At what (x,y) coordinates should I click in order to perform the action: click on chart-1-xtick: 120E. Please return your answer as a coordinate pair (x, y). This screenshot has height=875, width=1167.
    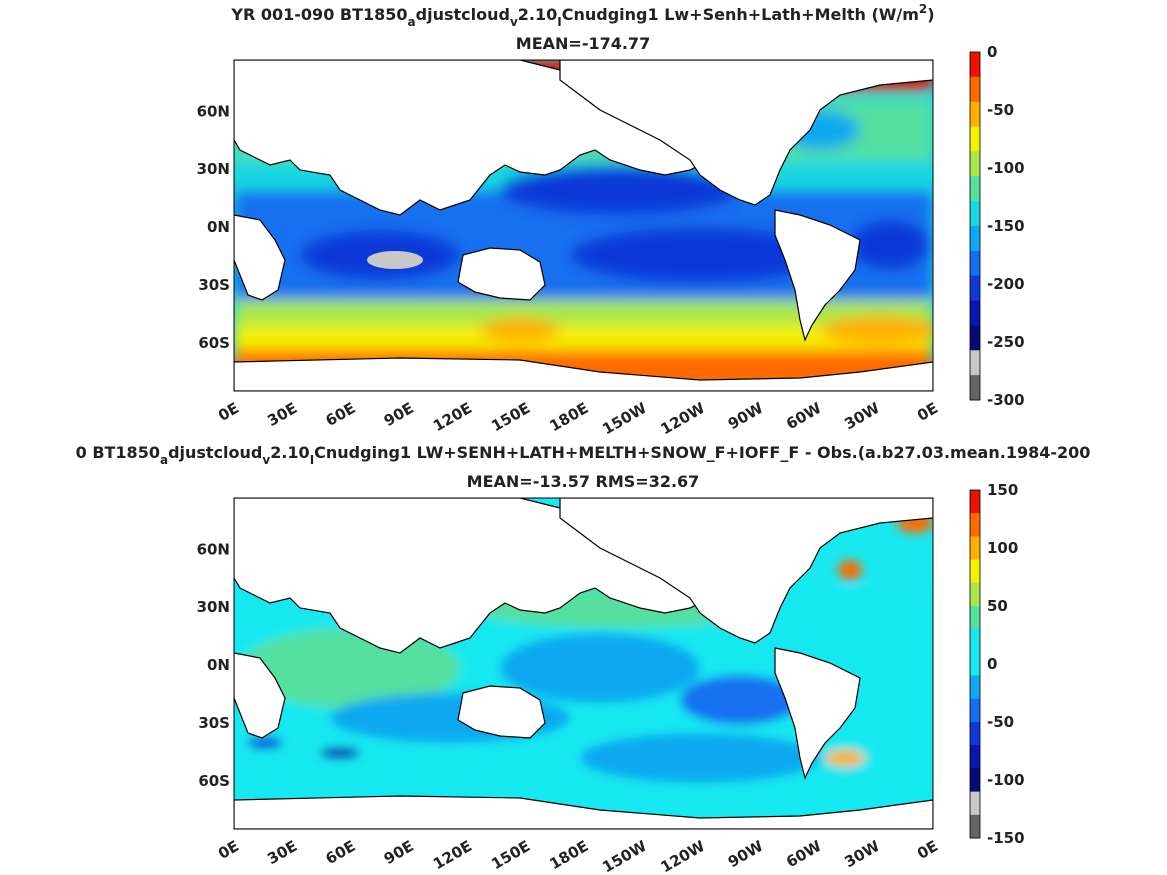
    Looking at the image, I should click on (452, 417).